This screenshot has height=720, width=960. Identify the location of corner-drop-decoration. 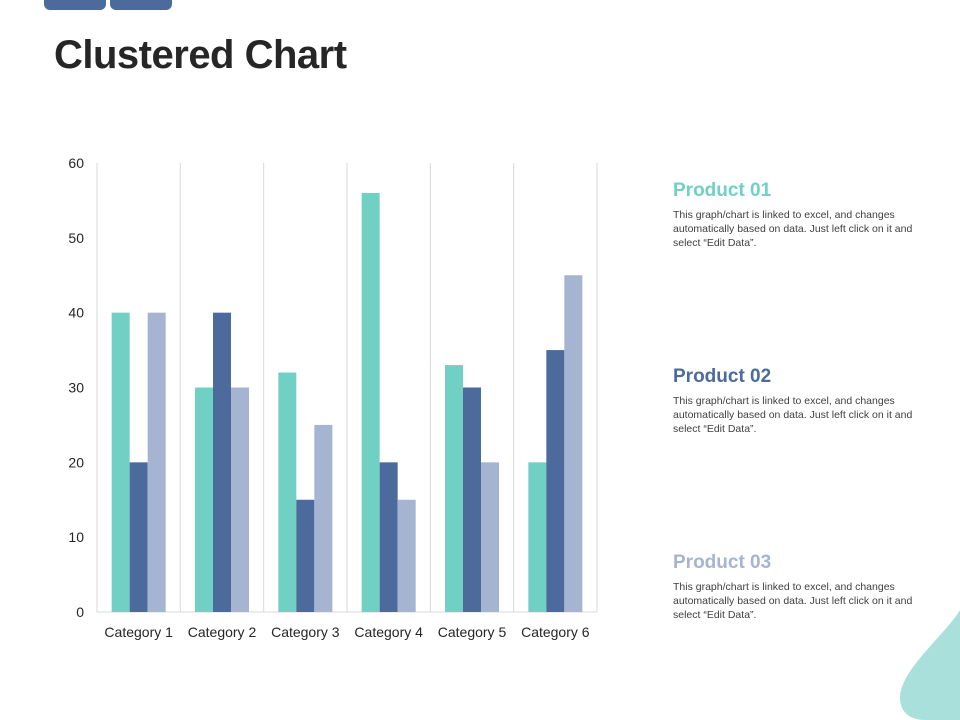
(930, 665).